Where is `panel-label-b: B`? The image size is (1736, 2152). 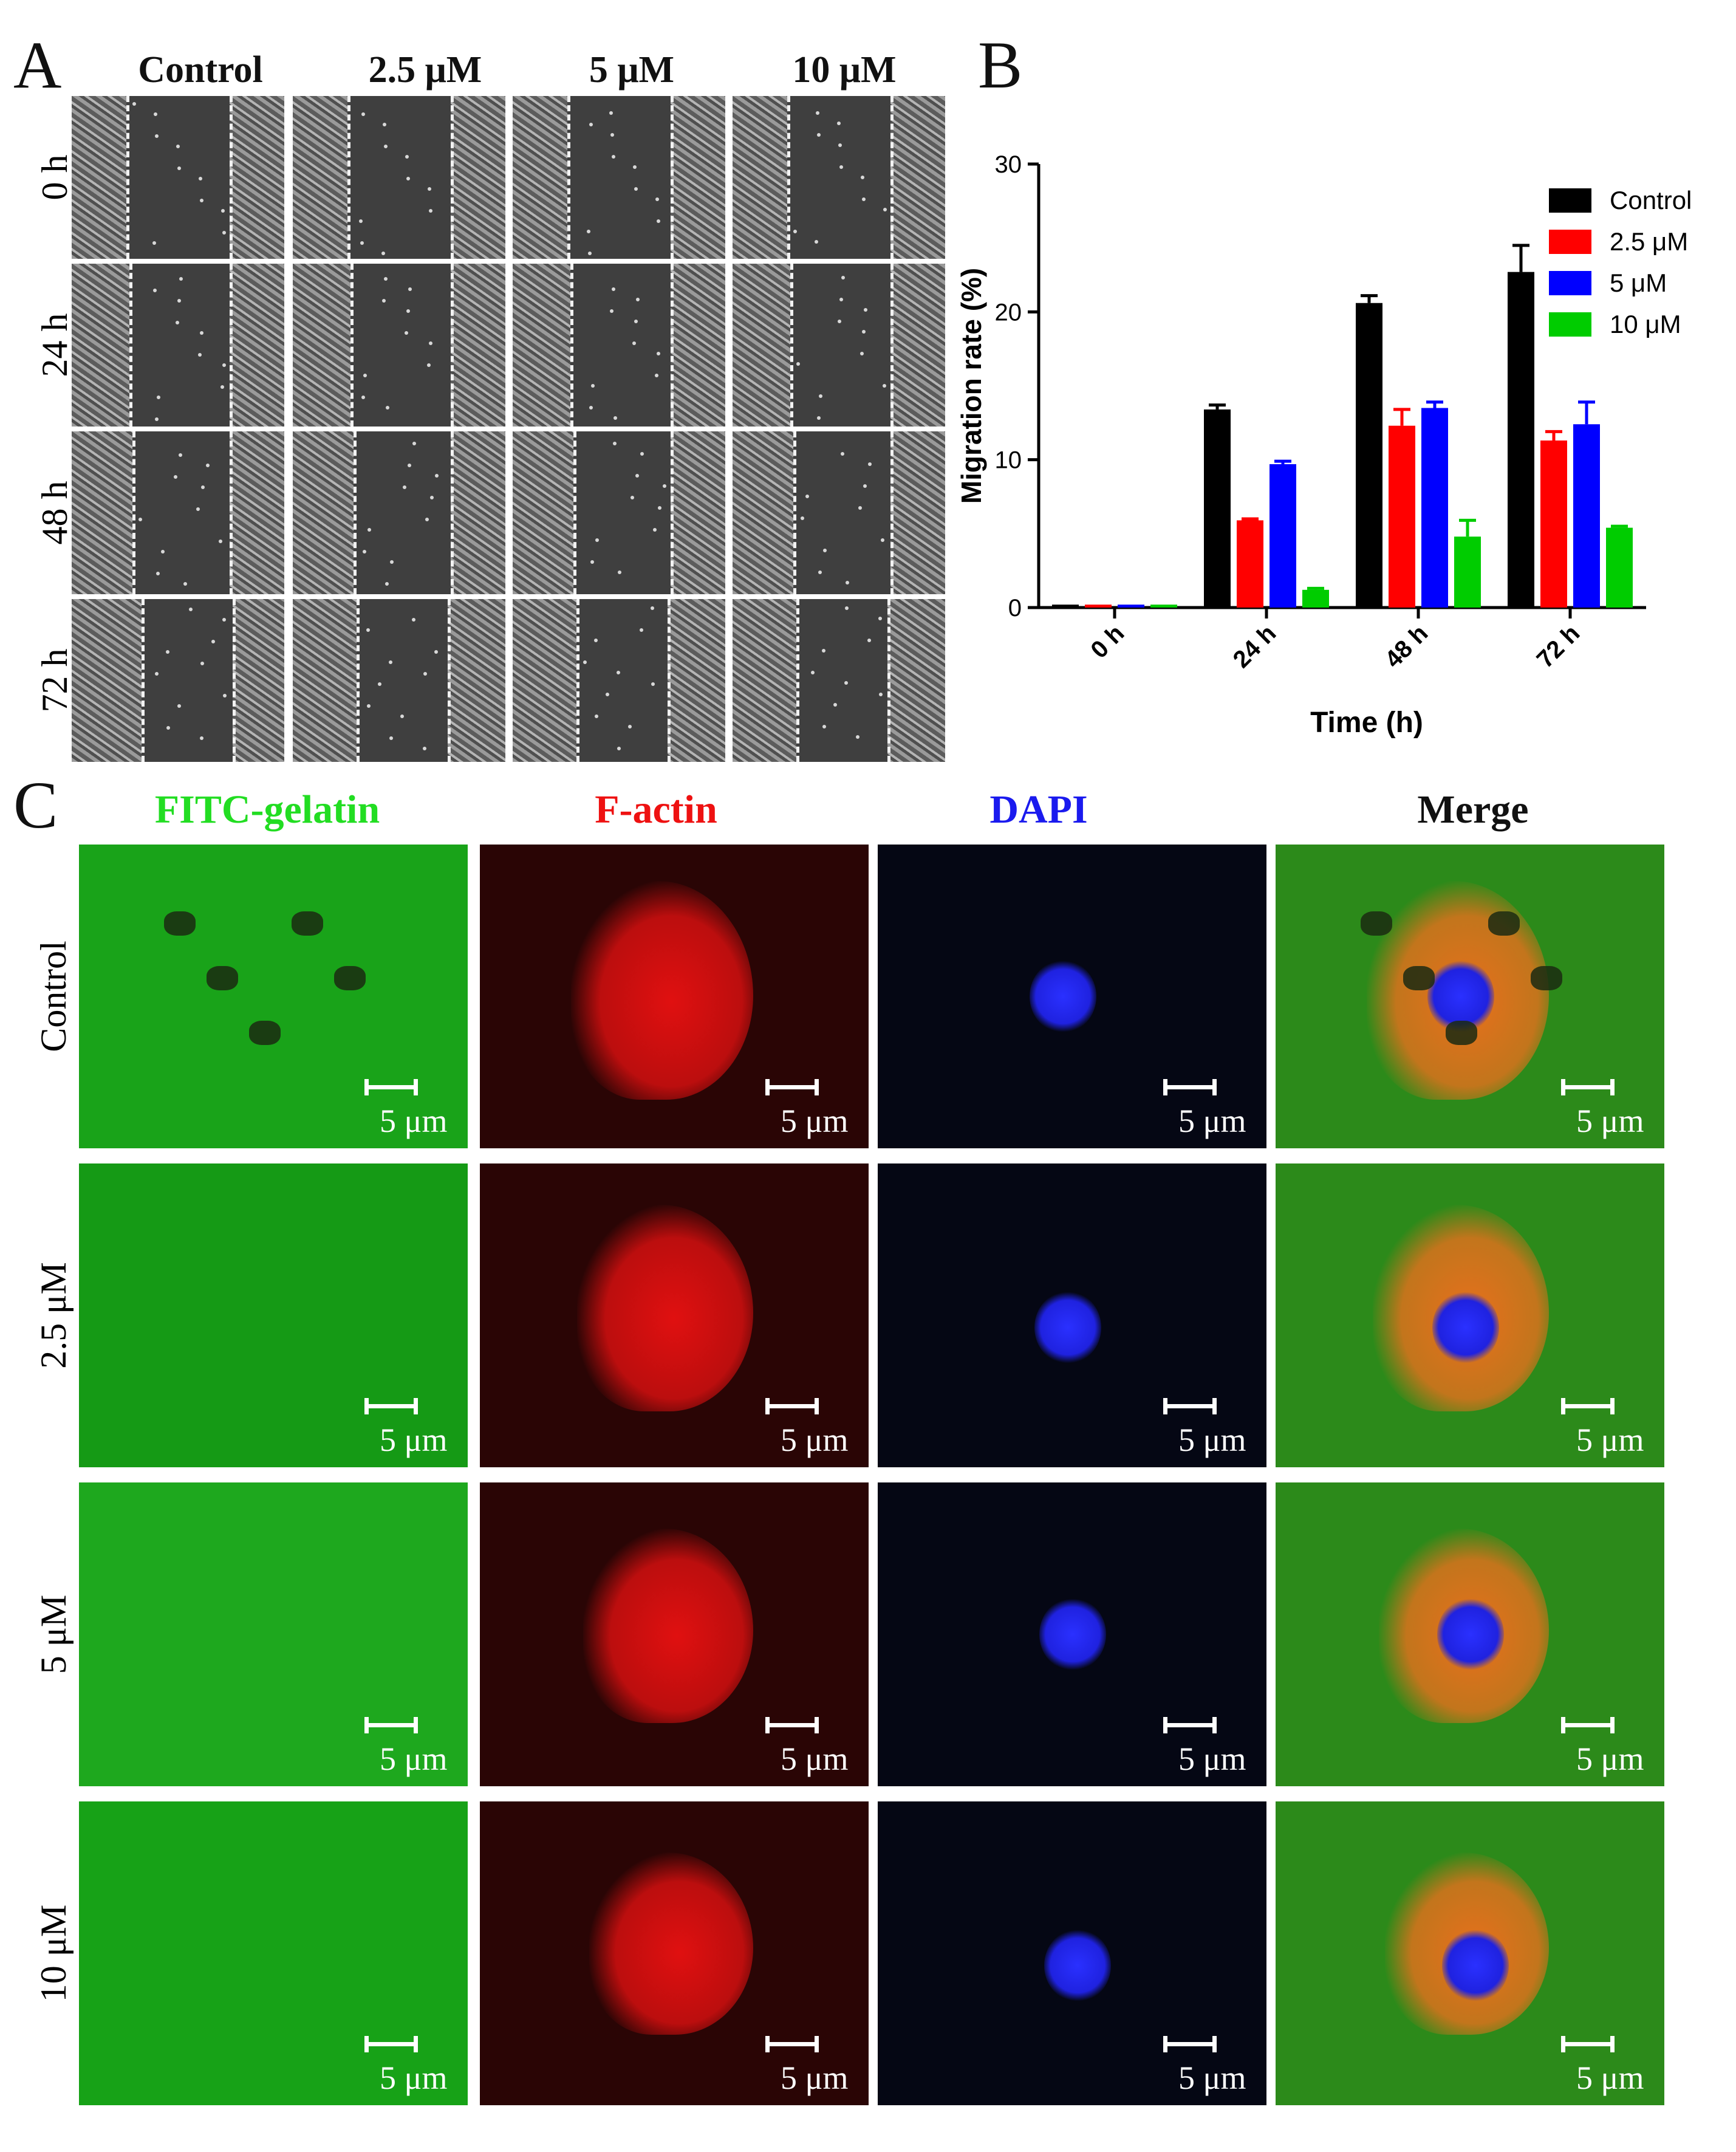 panel-label-b: B is located at coordinates (1000, 65).